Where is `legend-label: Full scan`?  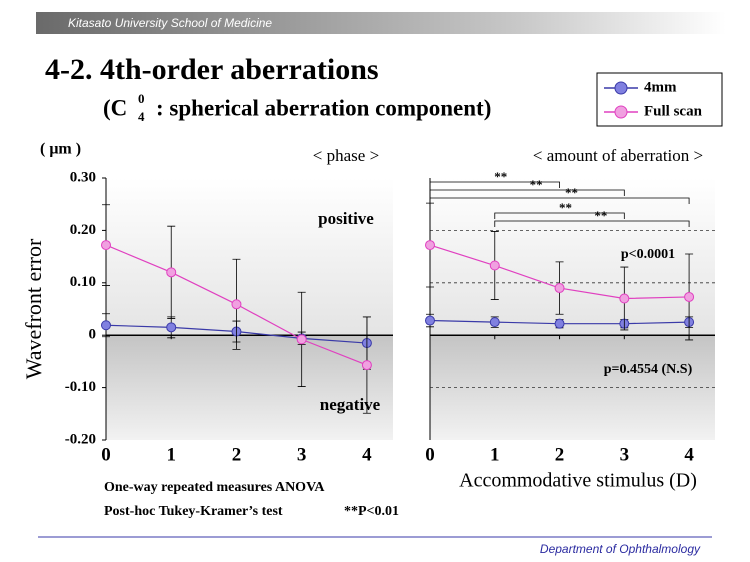 legend-label: Full scan is located at coordinates (673, 111).